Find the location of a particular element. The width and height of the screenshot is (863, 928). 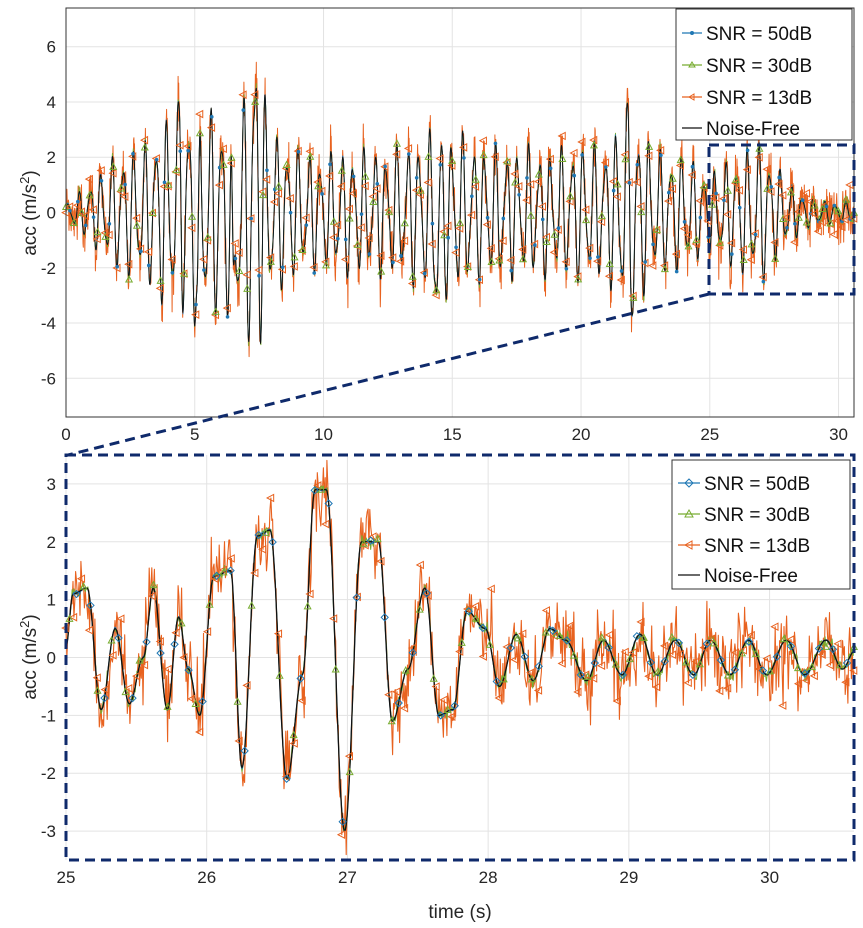

x-tick-label: 25 is located at coordinates (709, 434).